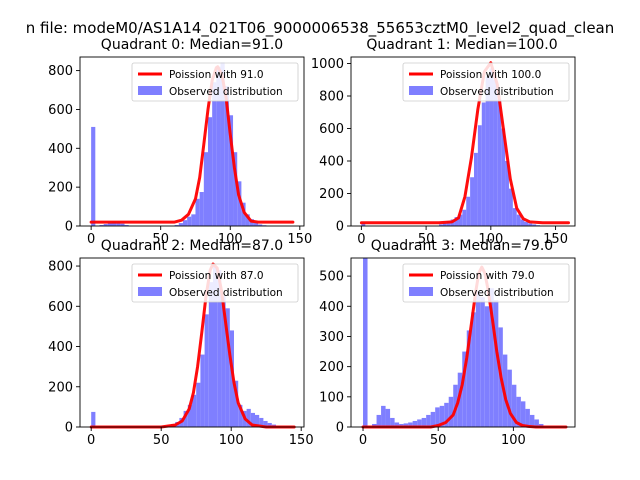 Image resolution: width=640 pixels, height=480 pixels. Describe the element at coordinates (331, 337) in the screenshot. I see `y-tick-label: 300` at that location.